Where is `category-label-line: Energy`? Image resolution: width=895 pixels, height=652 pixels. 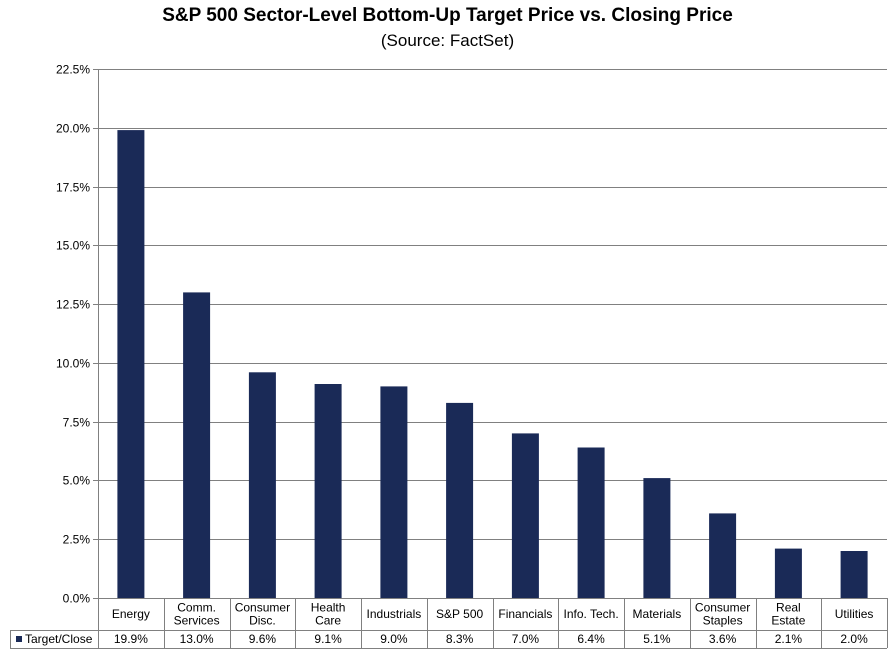 category-label-line: Energy is located at coordinates (131, 614).